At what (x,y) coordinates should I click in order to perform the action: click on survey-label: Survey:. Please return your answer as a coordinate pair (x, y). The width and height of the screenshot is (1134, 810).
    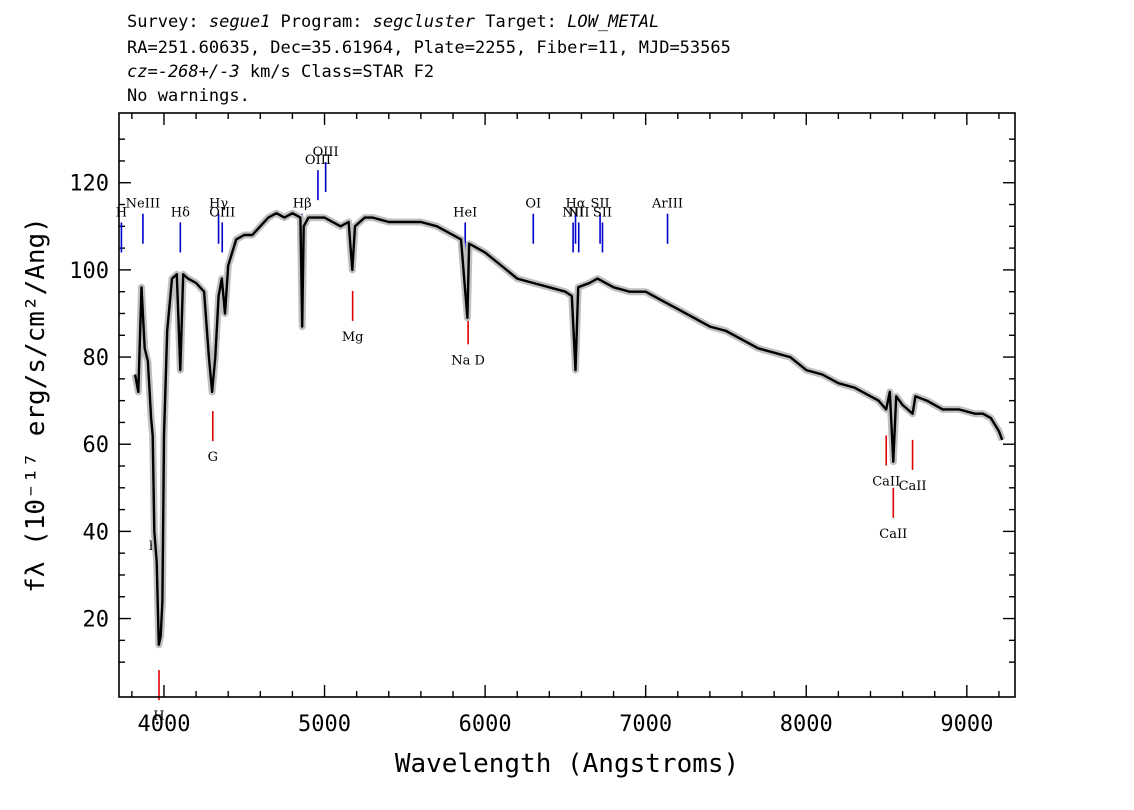
    Looking at the image, I should click on (168, 22).